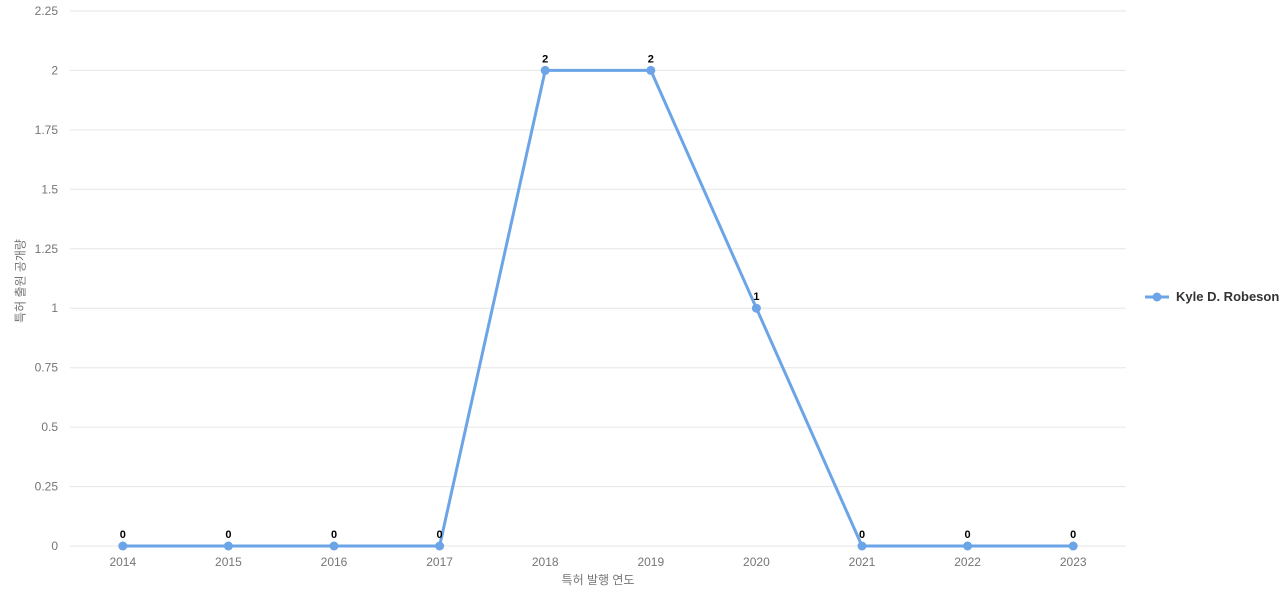 The height and width of the screenshot is (600, 1280). I want to click on legend-label: Kyle D. Robeson, so click(1228, 296).